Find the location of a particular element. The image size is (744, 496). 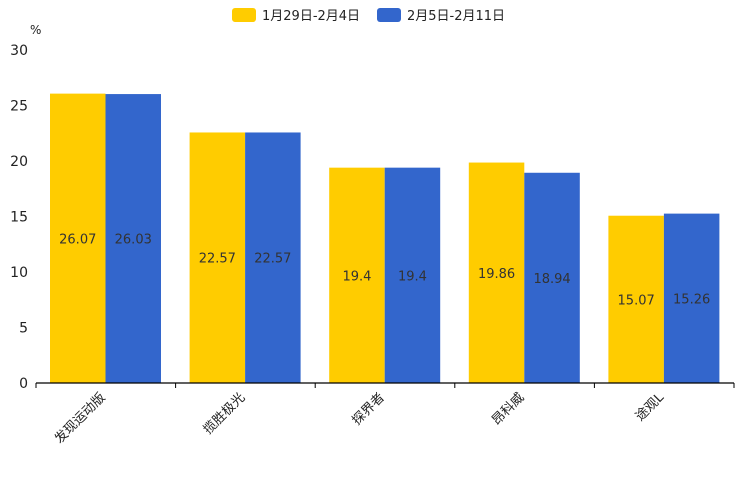

data-label: 15.07 is located at coordinates (636, 300).